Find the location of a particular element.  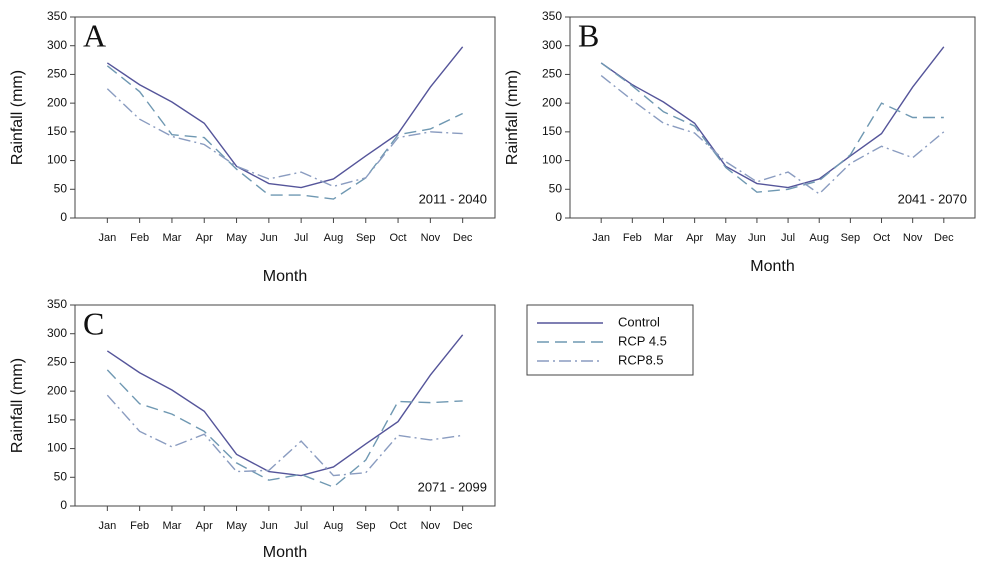

period-label: 2011 - 2040 is located at coordinates (453, 198).